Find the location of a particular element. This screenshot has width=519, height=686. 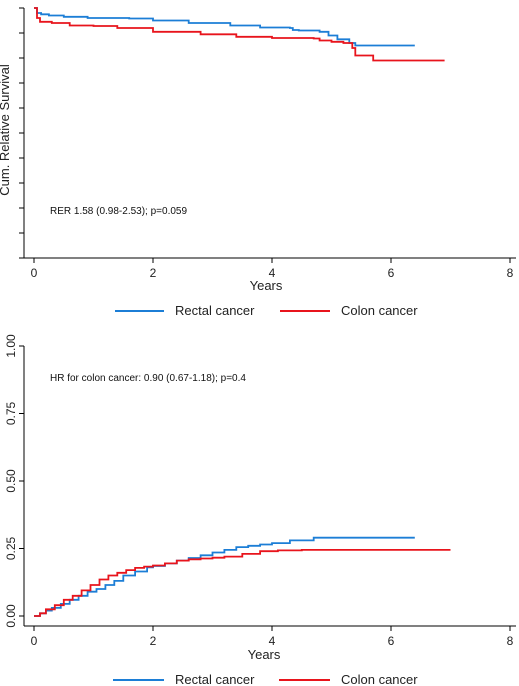

top-legend-colon-label: Colon cancer is located at coordinates (379, 310).